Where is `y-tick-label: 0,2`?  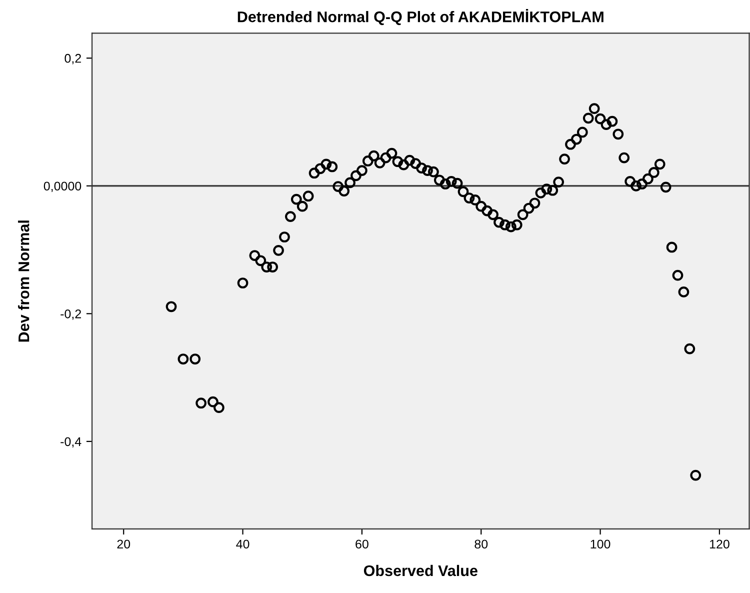 y-tick-label: 0,2 is located at coordinates (72, 59).